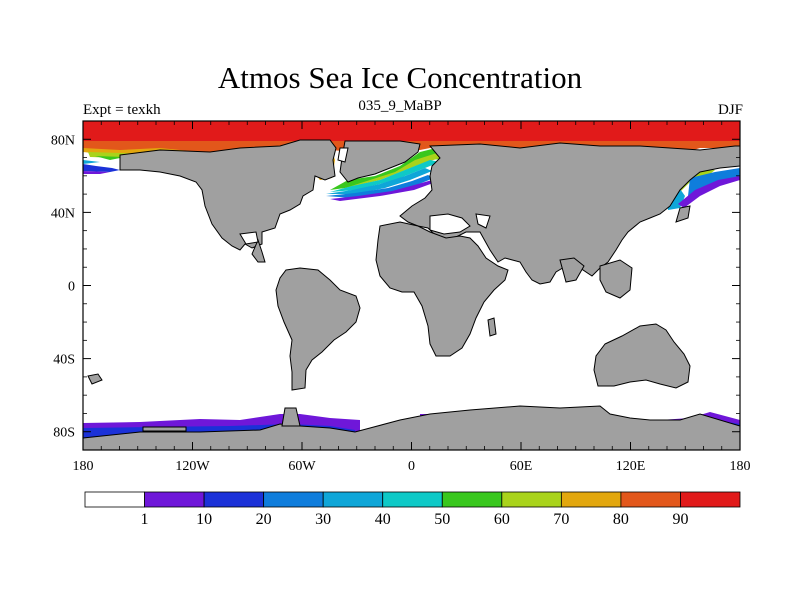 The width and height of the screenshot is (800, 600). I want to click on ross-ice-shelf-strip, so click(164, 429).